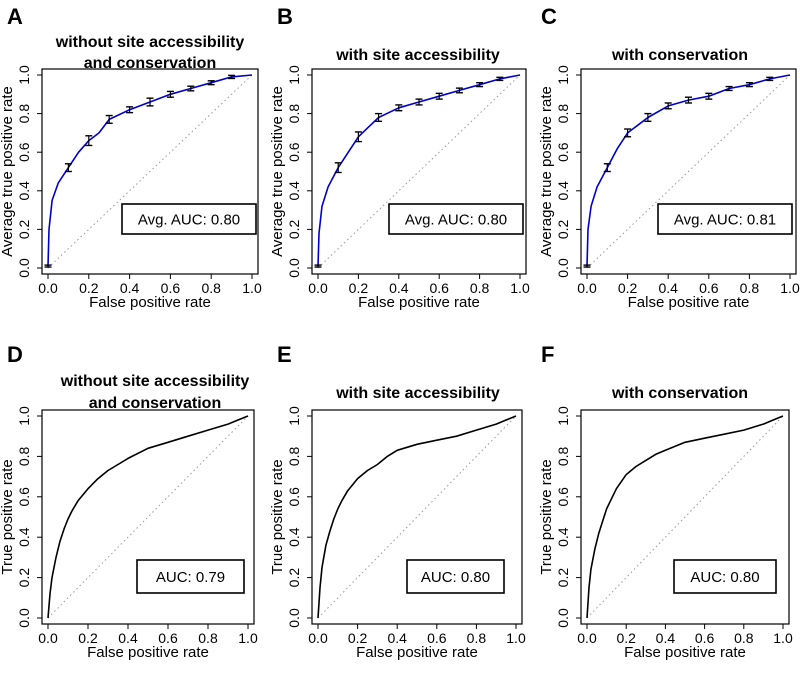 The height and width of the screenshot is (676, 800). What do you see at coordinates (547, 354) in the screenshot?
I see `panel-letter: F` at bounding box center [547, 354].